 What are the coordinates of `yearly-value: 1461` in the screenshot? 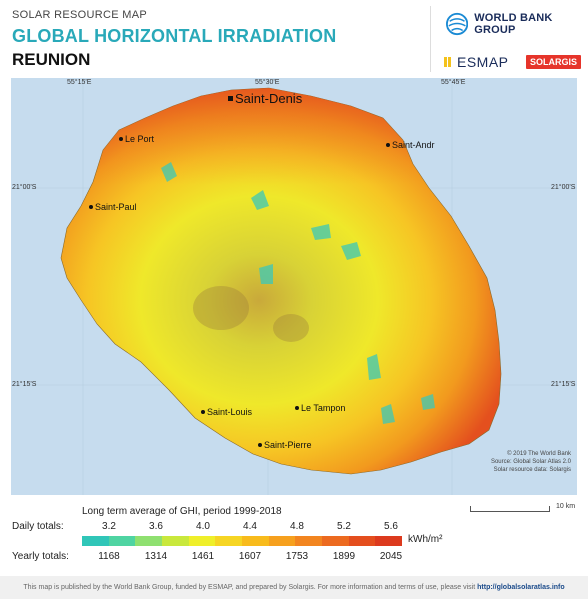 It's located at (203, 556).